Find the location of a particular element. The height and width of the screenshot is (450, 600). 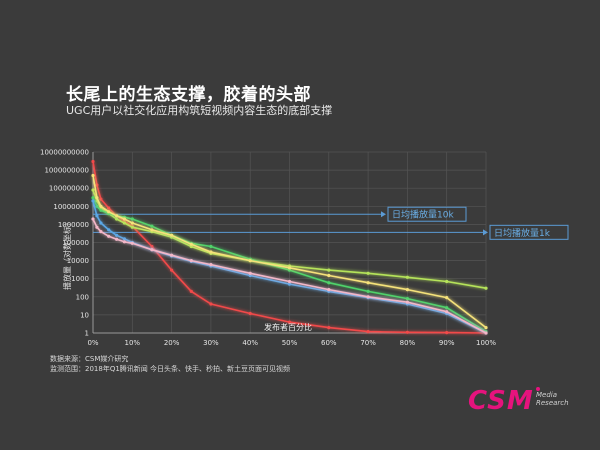

reference-label: 日均播放量10k is located at coordinates (423, 215).